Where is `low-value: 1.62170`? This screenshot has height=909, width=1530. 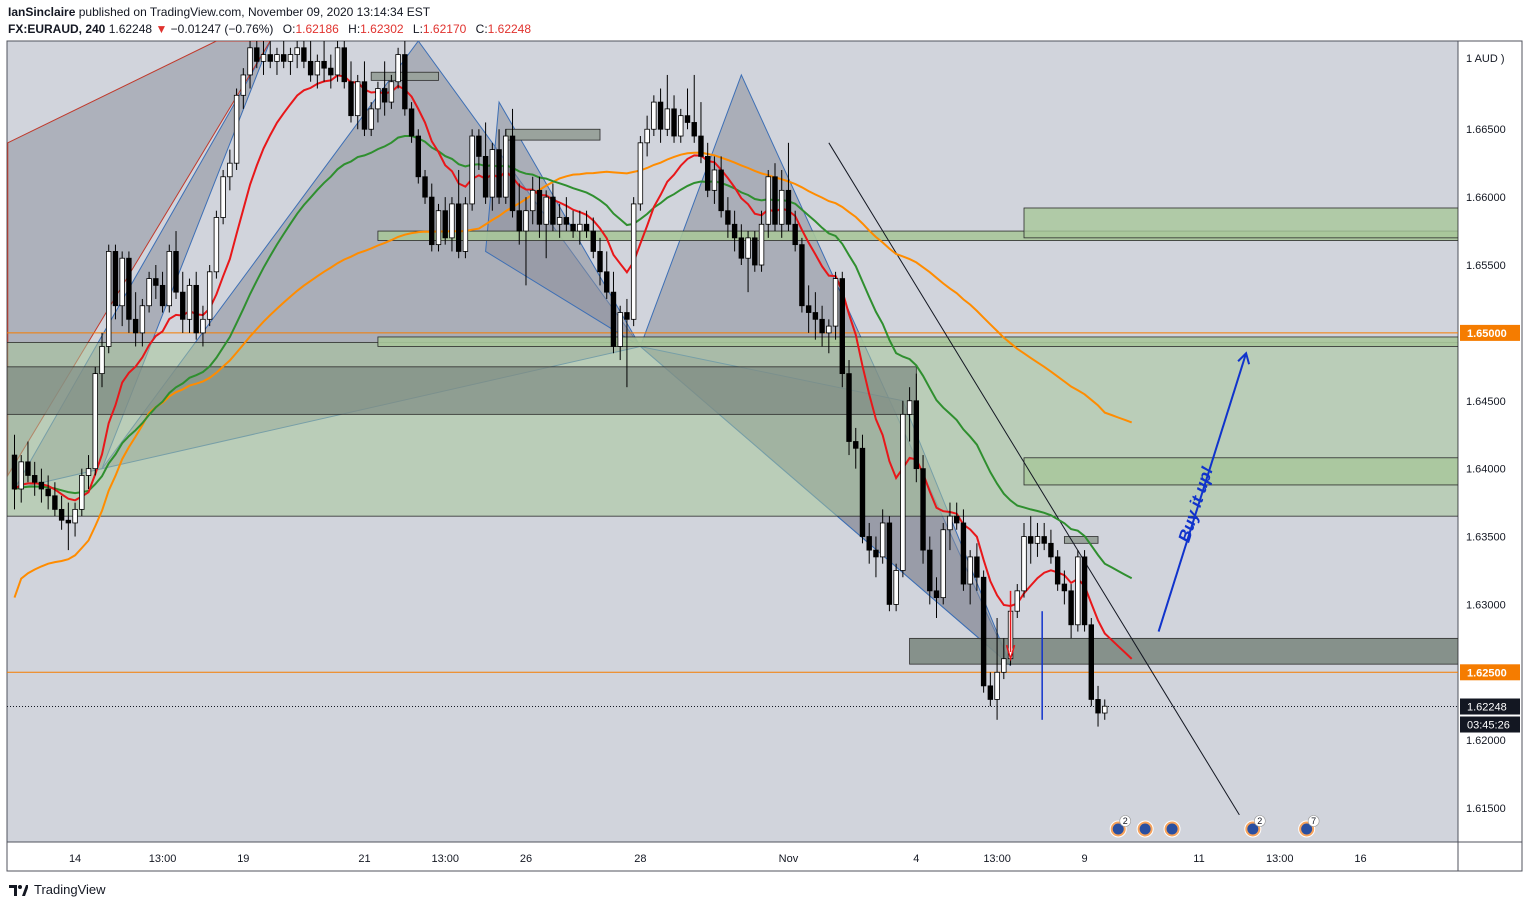
low-value: 1.62170 is located at coordinates (444, 29).